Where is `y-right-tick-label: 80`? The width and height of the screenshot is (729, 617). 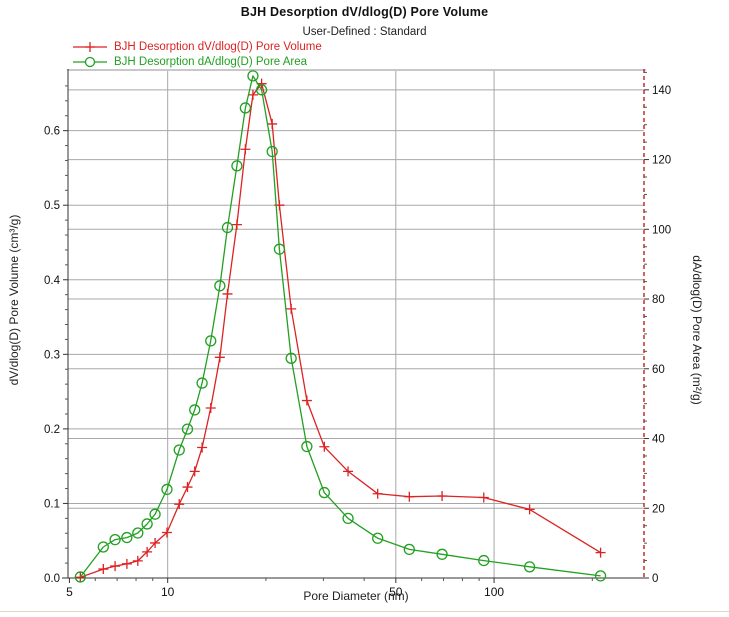 y-right-tick-label: 80 is located at coordinates (658, 300).